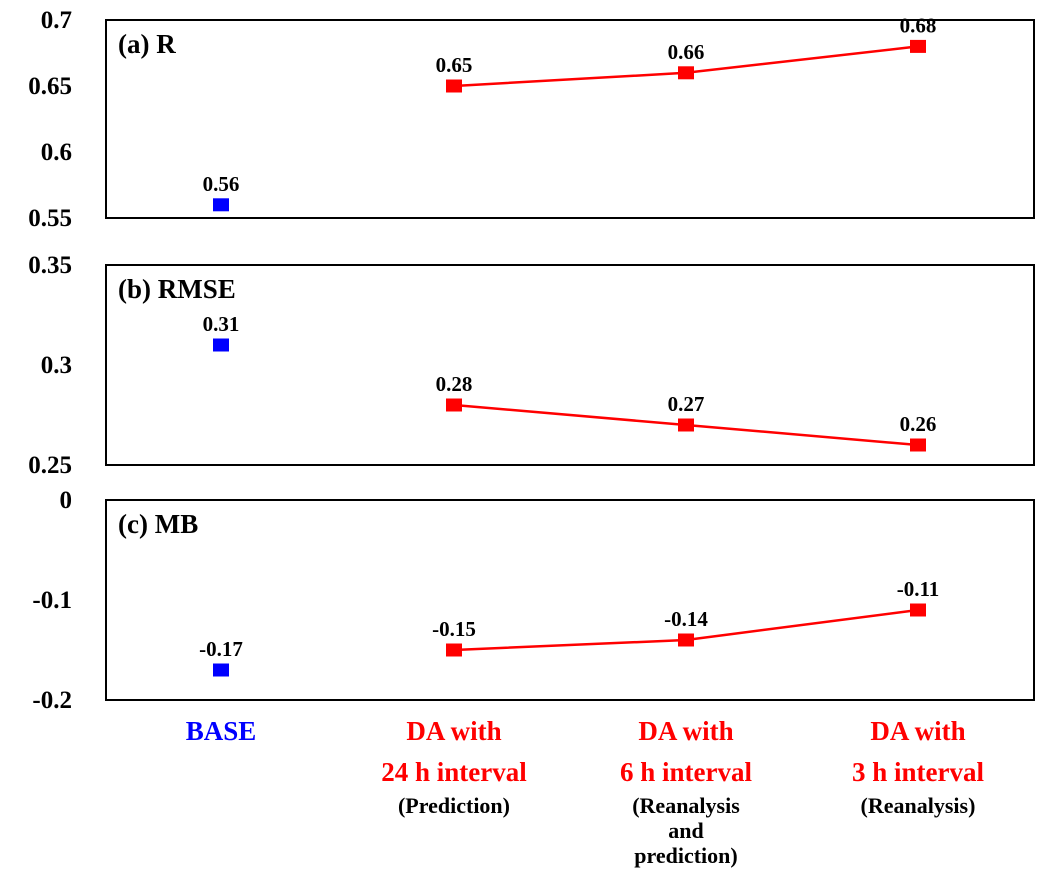 Image resolution: width=1046 pixels, height=880 pixels. What do you see at coordinates (158, 524) in the screenshot?
I see `panel-title: (c) MB` at bounding box center [158, 524].